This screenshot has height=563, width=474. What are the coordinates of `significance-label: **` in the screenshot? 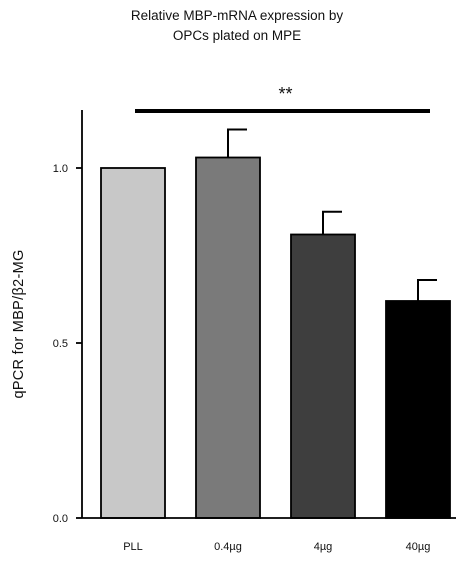 It's located at (285, 94).